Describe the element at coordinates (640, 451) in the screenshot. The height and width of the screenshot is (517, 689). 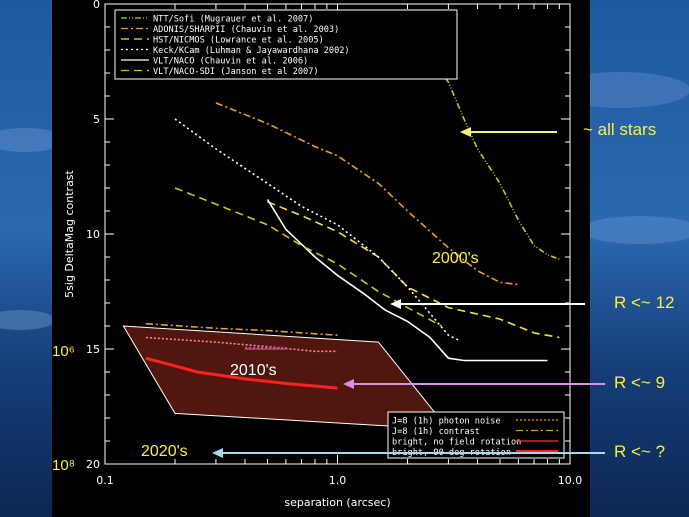
I see `r-unknown-label: R <~ ?` at that location.